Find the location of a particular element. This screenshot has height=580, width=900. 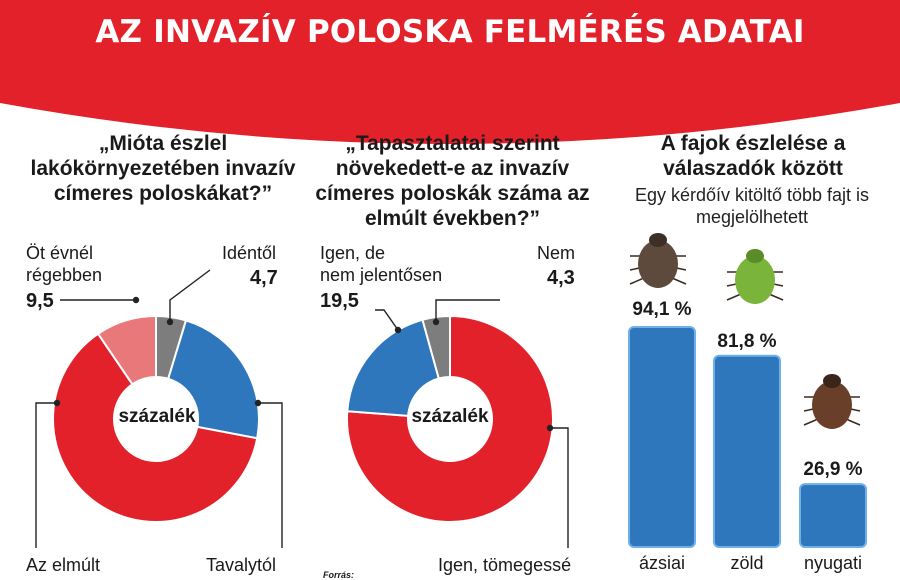

chart1-leader-this-year is located at coordinates (190, 295).